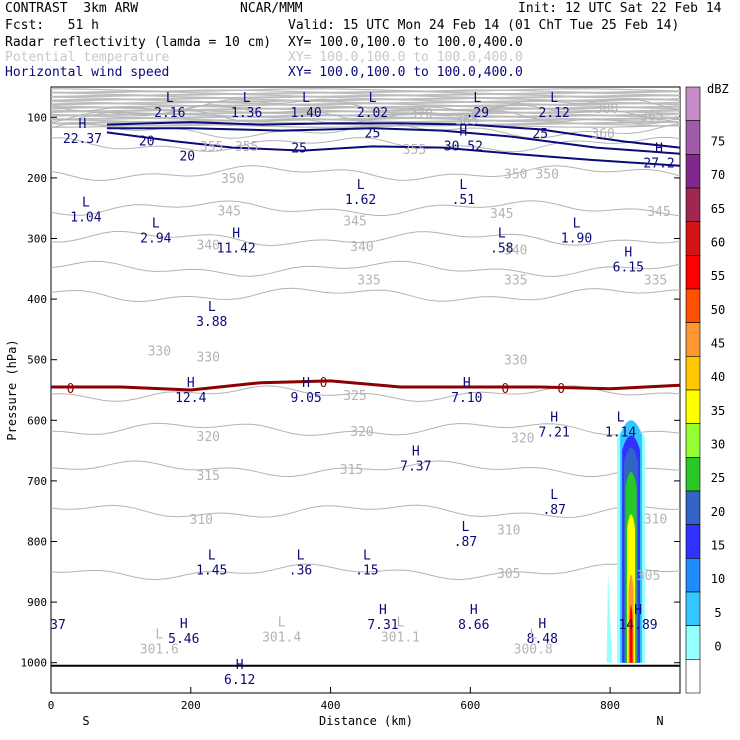  Describe the element at coordinates (191, 705) in the screenshot. I see `x-tick-label: 200` at that location.